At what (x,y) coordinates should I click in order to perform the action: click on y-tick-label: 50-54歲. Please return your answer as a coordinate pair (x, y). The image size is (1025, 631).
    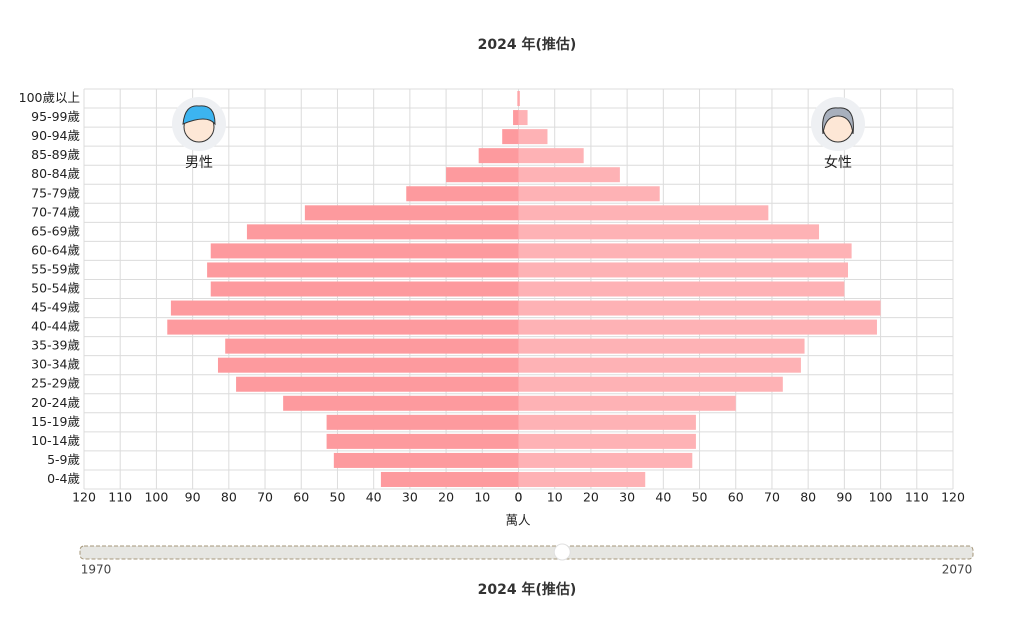
    Looking at the image, I should click on (55, 288).